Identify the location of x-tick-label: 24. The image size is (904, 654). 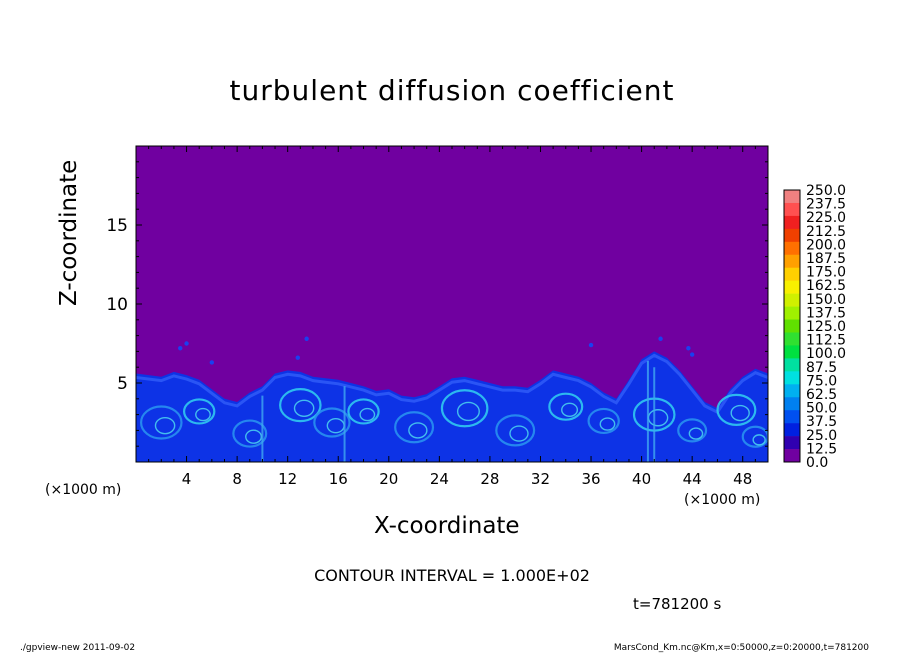
(439, 479).